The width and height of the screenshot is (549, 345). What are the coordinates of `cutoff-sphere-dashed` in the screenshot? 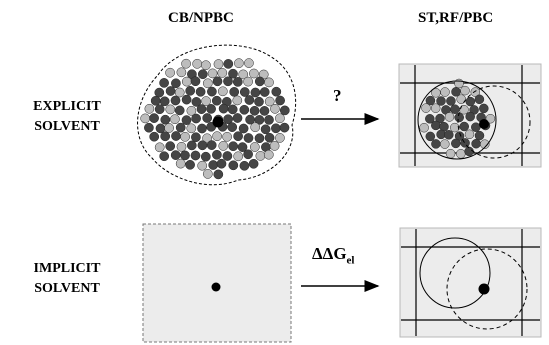 It's located at (487, 289).